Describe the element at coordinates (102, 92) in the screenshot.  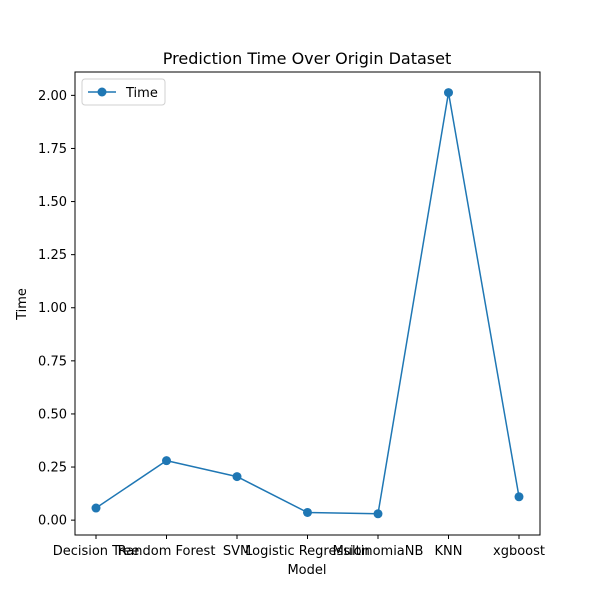
I see `legend-point-marker` at that location.